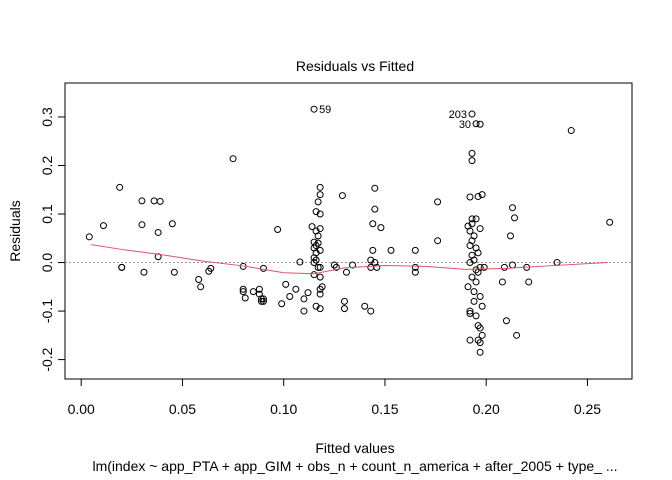 The image size is (672, 480). What do you see at coordinates (47, 214) in the screenshot?
I see `y-tick-label: 0.1` at bounding box center [47, 214].